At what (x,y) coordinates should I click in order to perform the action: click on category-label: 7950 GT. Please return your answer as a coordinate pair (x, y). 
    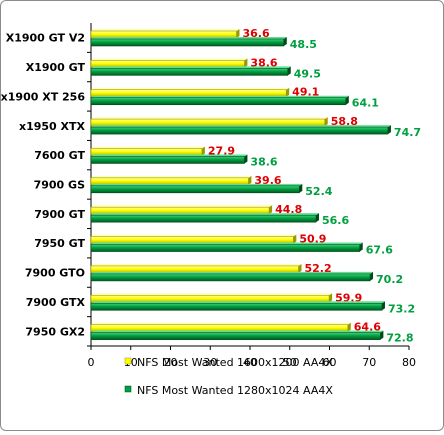
    Looking at the image, I should click on (59, 243).